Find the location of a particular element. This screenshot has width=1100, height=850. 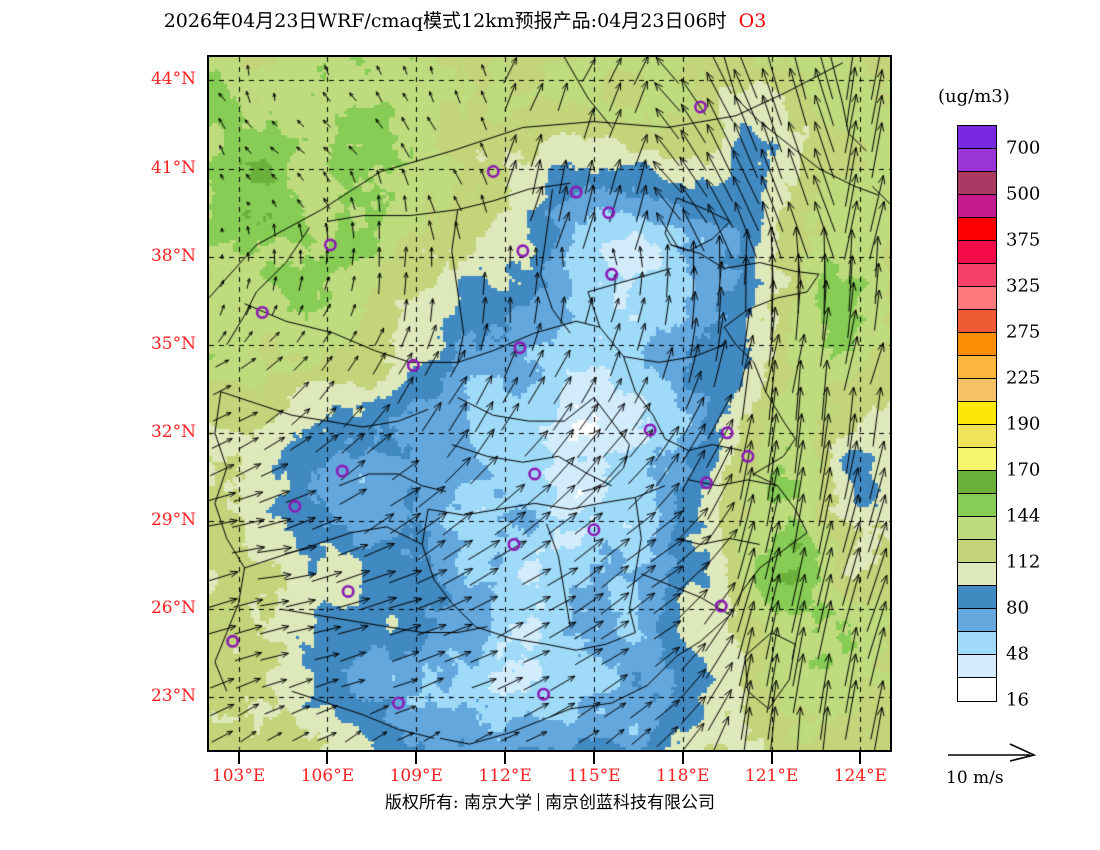

colorbar-label-16: 16 is located at coordinates (1017, 700).